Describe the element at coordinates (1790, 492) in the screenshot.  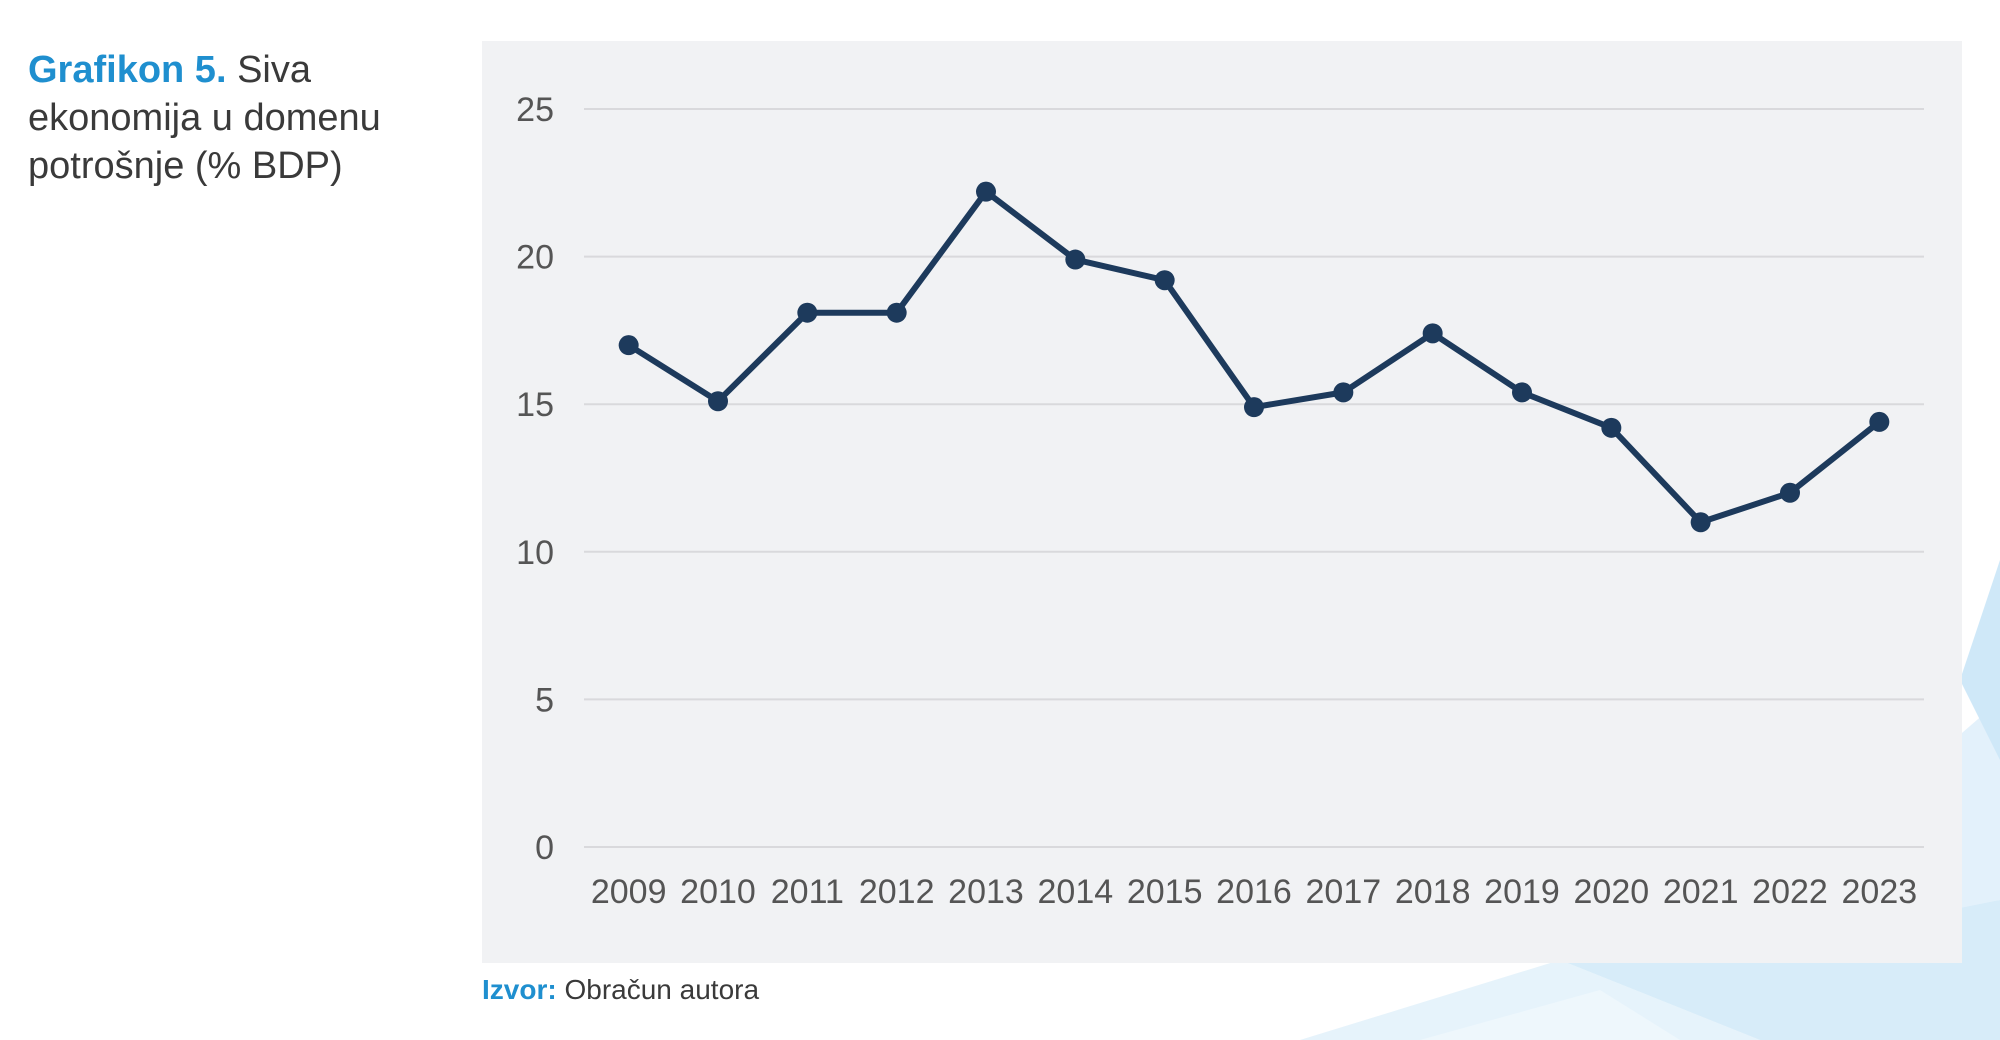
I see `data-point-2022` at that location.